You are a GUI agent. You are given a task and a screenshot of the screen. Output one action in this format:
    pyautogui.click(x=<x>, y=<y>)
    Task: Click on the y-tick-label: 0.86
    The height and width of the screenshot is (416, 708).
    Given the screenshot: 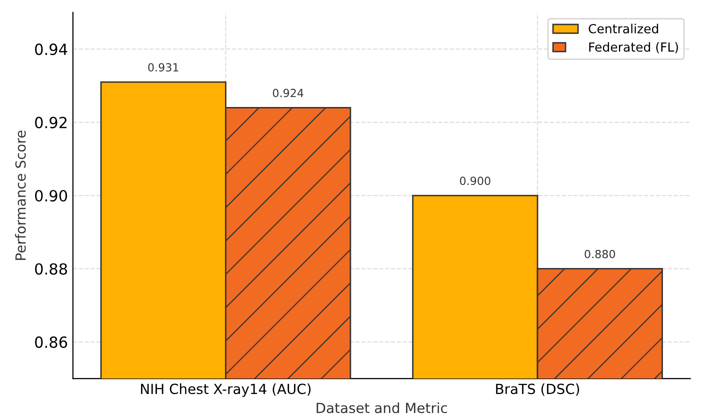 What is the action you would take?
    pyautogui.click(x=51, y=342)
    